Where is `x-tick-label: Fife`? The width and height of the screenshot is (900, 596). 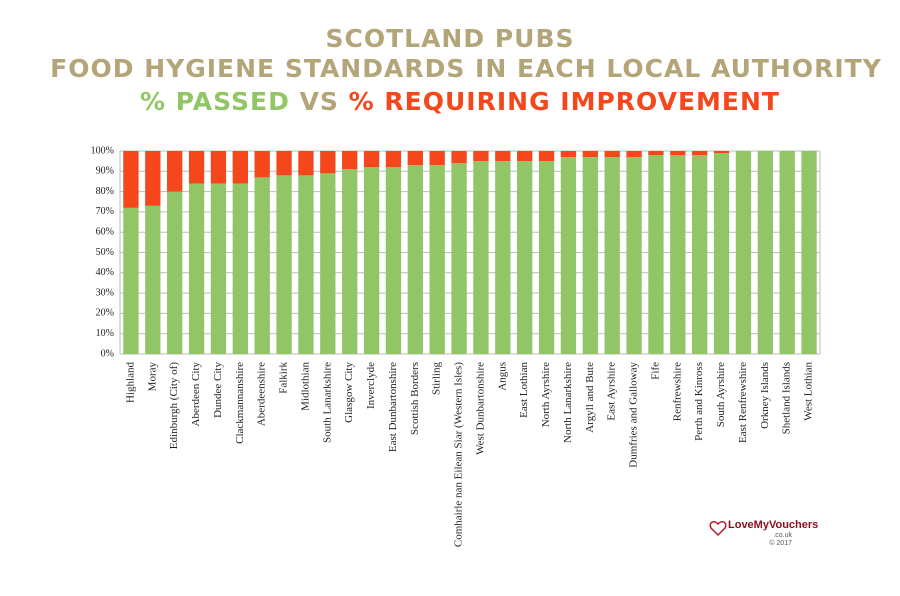
x-tick-label: Fife is located at coordinates (655, 371).